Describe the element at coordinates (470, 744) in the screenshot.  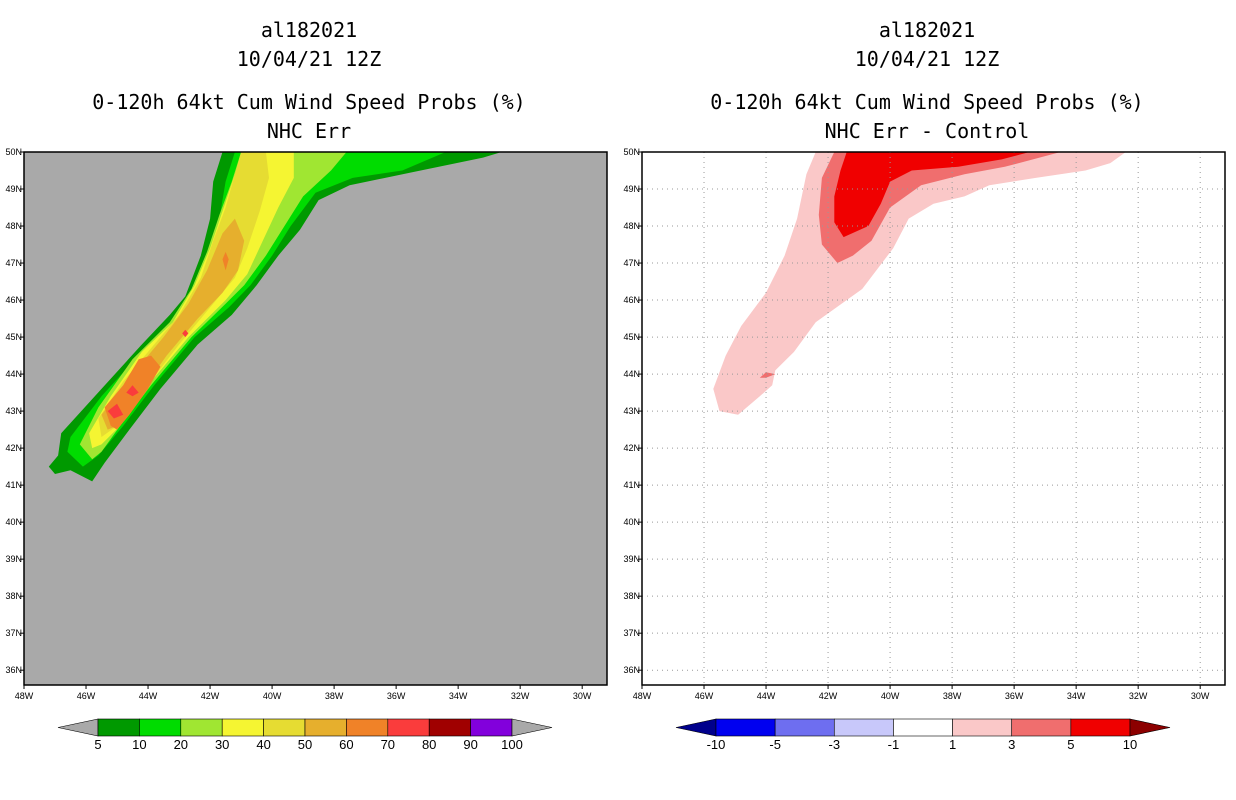
I see `colorbar-label: 90` at that location.